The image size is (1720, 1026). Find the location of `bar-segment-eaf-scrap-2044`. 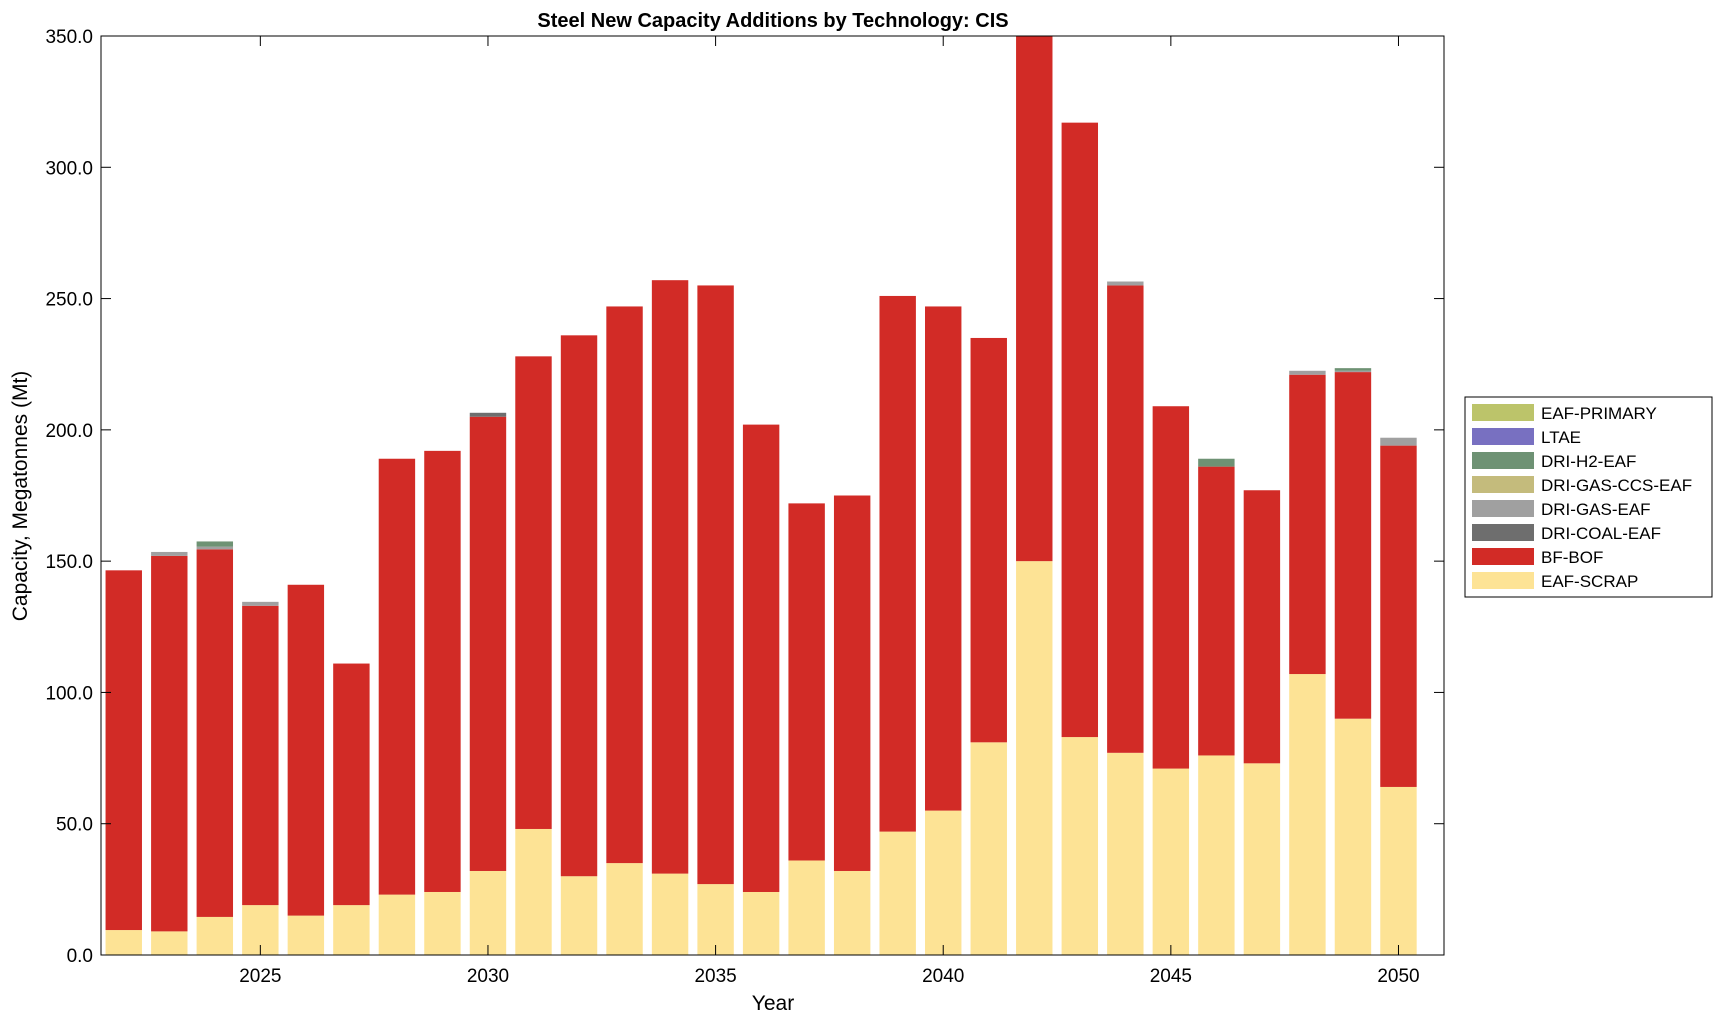

bar-segment-eaf-scrap-2044 is located at coordinates (1125, 853).